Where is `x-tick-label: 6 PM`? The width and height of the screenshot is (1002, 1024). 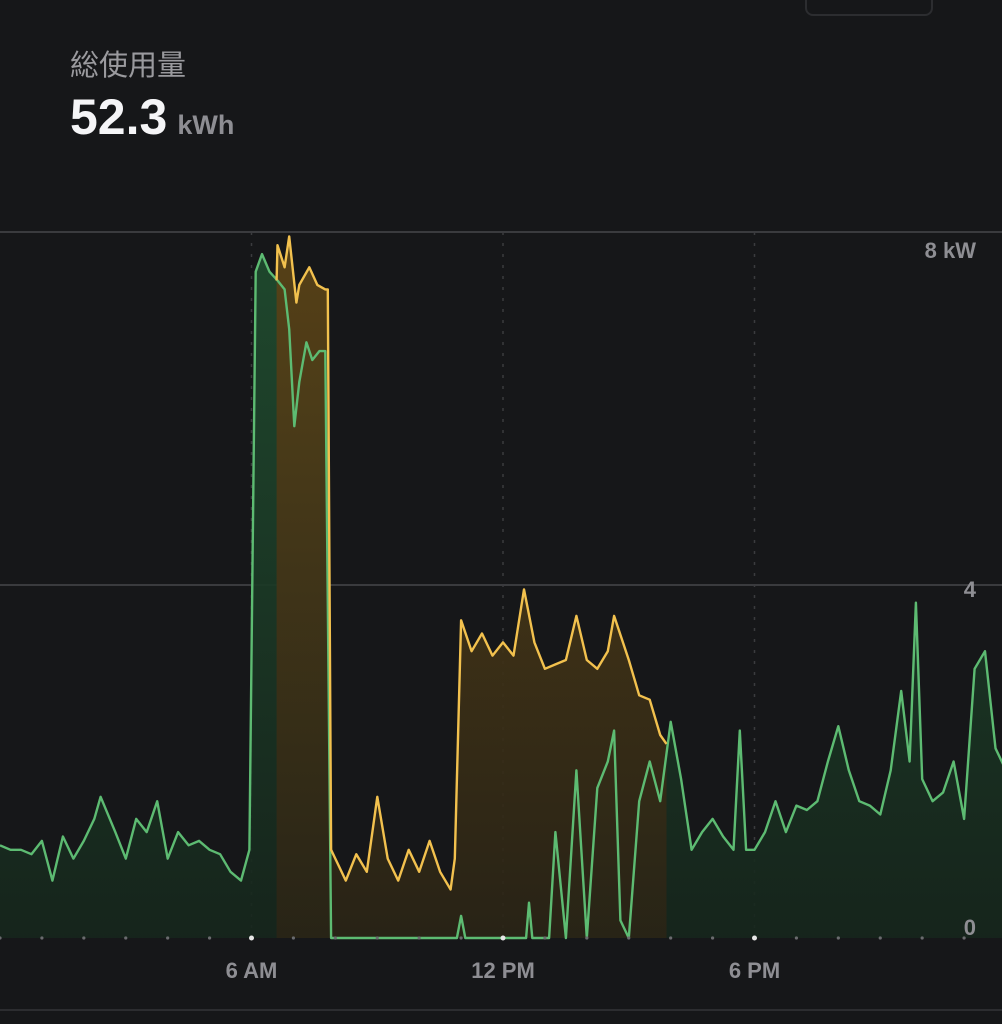 x-tick-label: 6 PM is located at coordinates (754, 970).